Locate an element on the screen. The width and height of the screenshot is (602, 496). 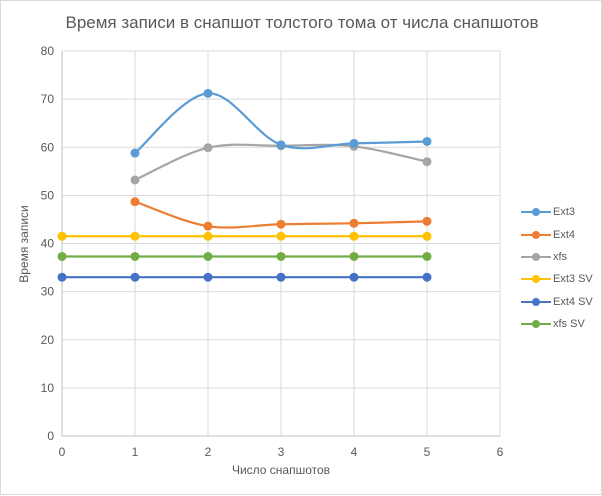
legend-item: xfs SV is located at coordinates (557, 324).